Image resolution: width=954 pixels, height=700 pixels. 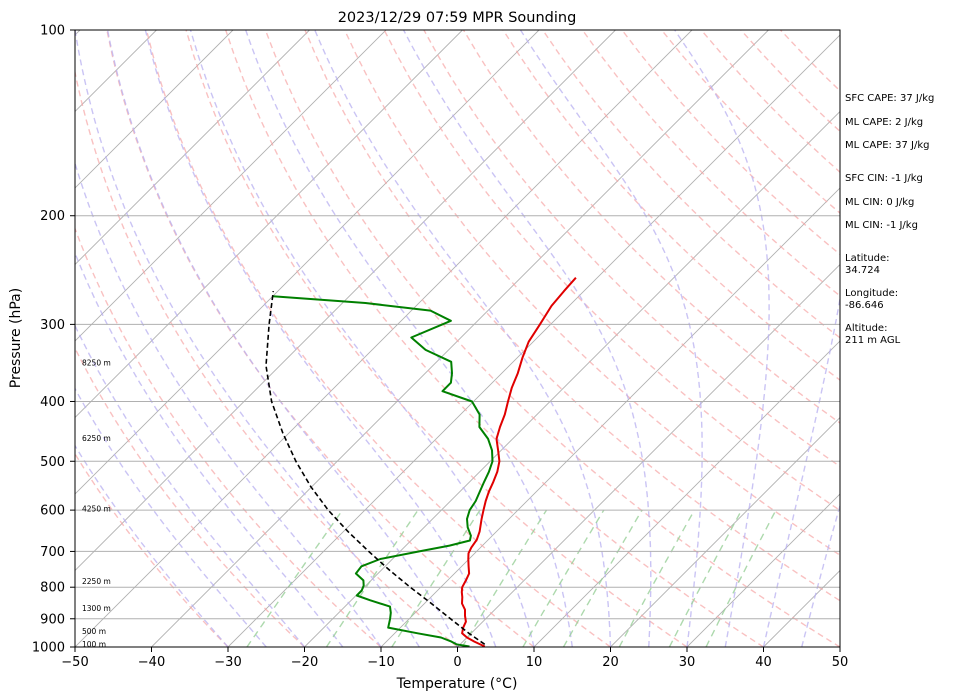 I want to click on dry-adiabat-line, so click(x=190, y=496).